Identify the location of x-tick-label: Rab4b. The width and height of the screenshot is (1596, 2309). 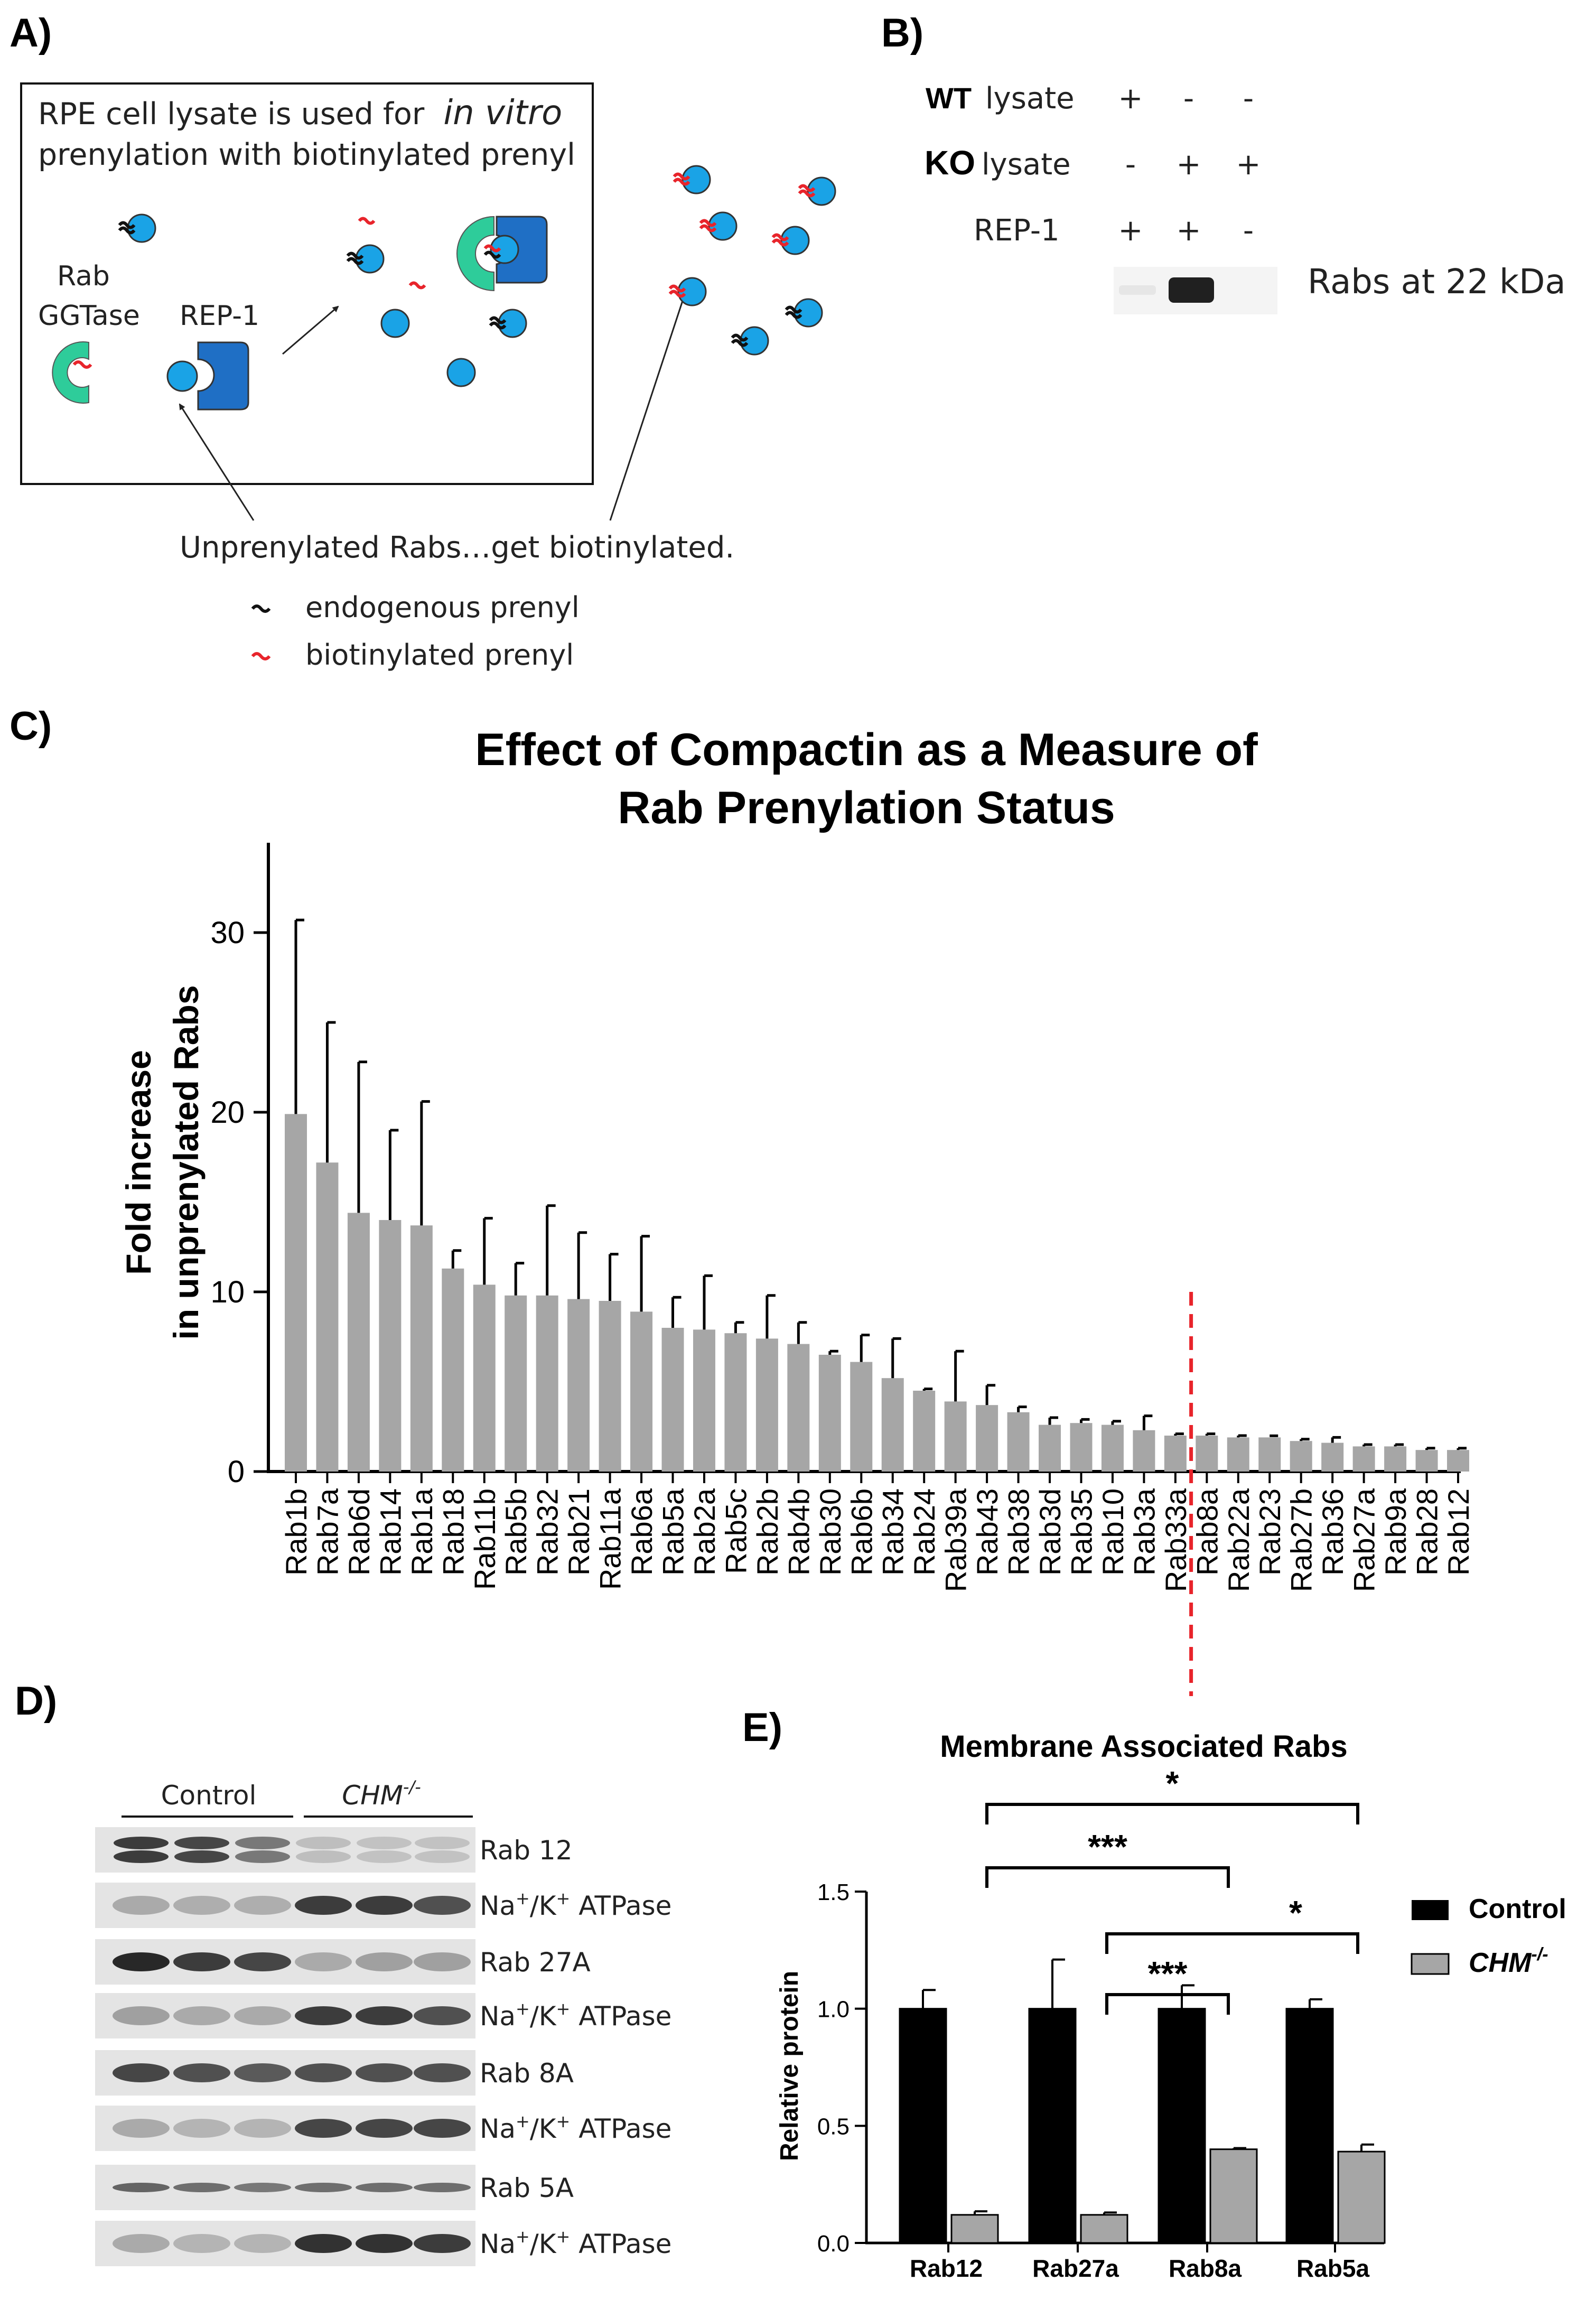
(798, 1532).